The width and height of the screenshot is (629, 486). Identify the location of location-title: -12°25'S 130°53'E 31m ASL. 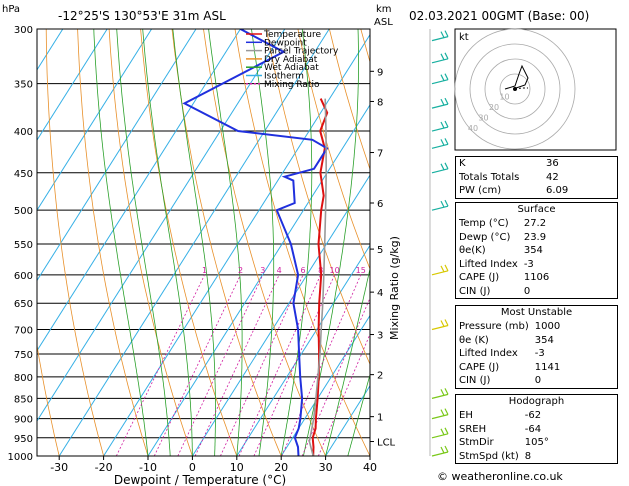
(142, 16).